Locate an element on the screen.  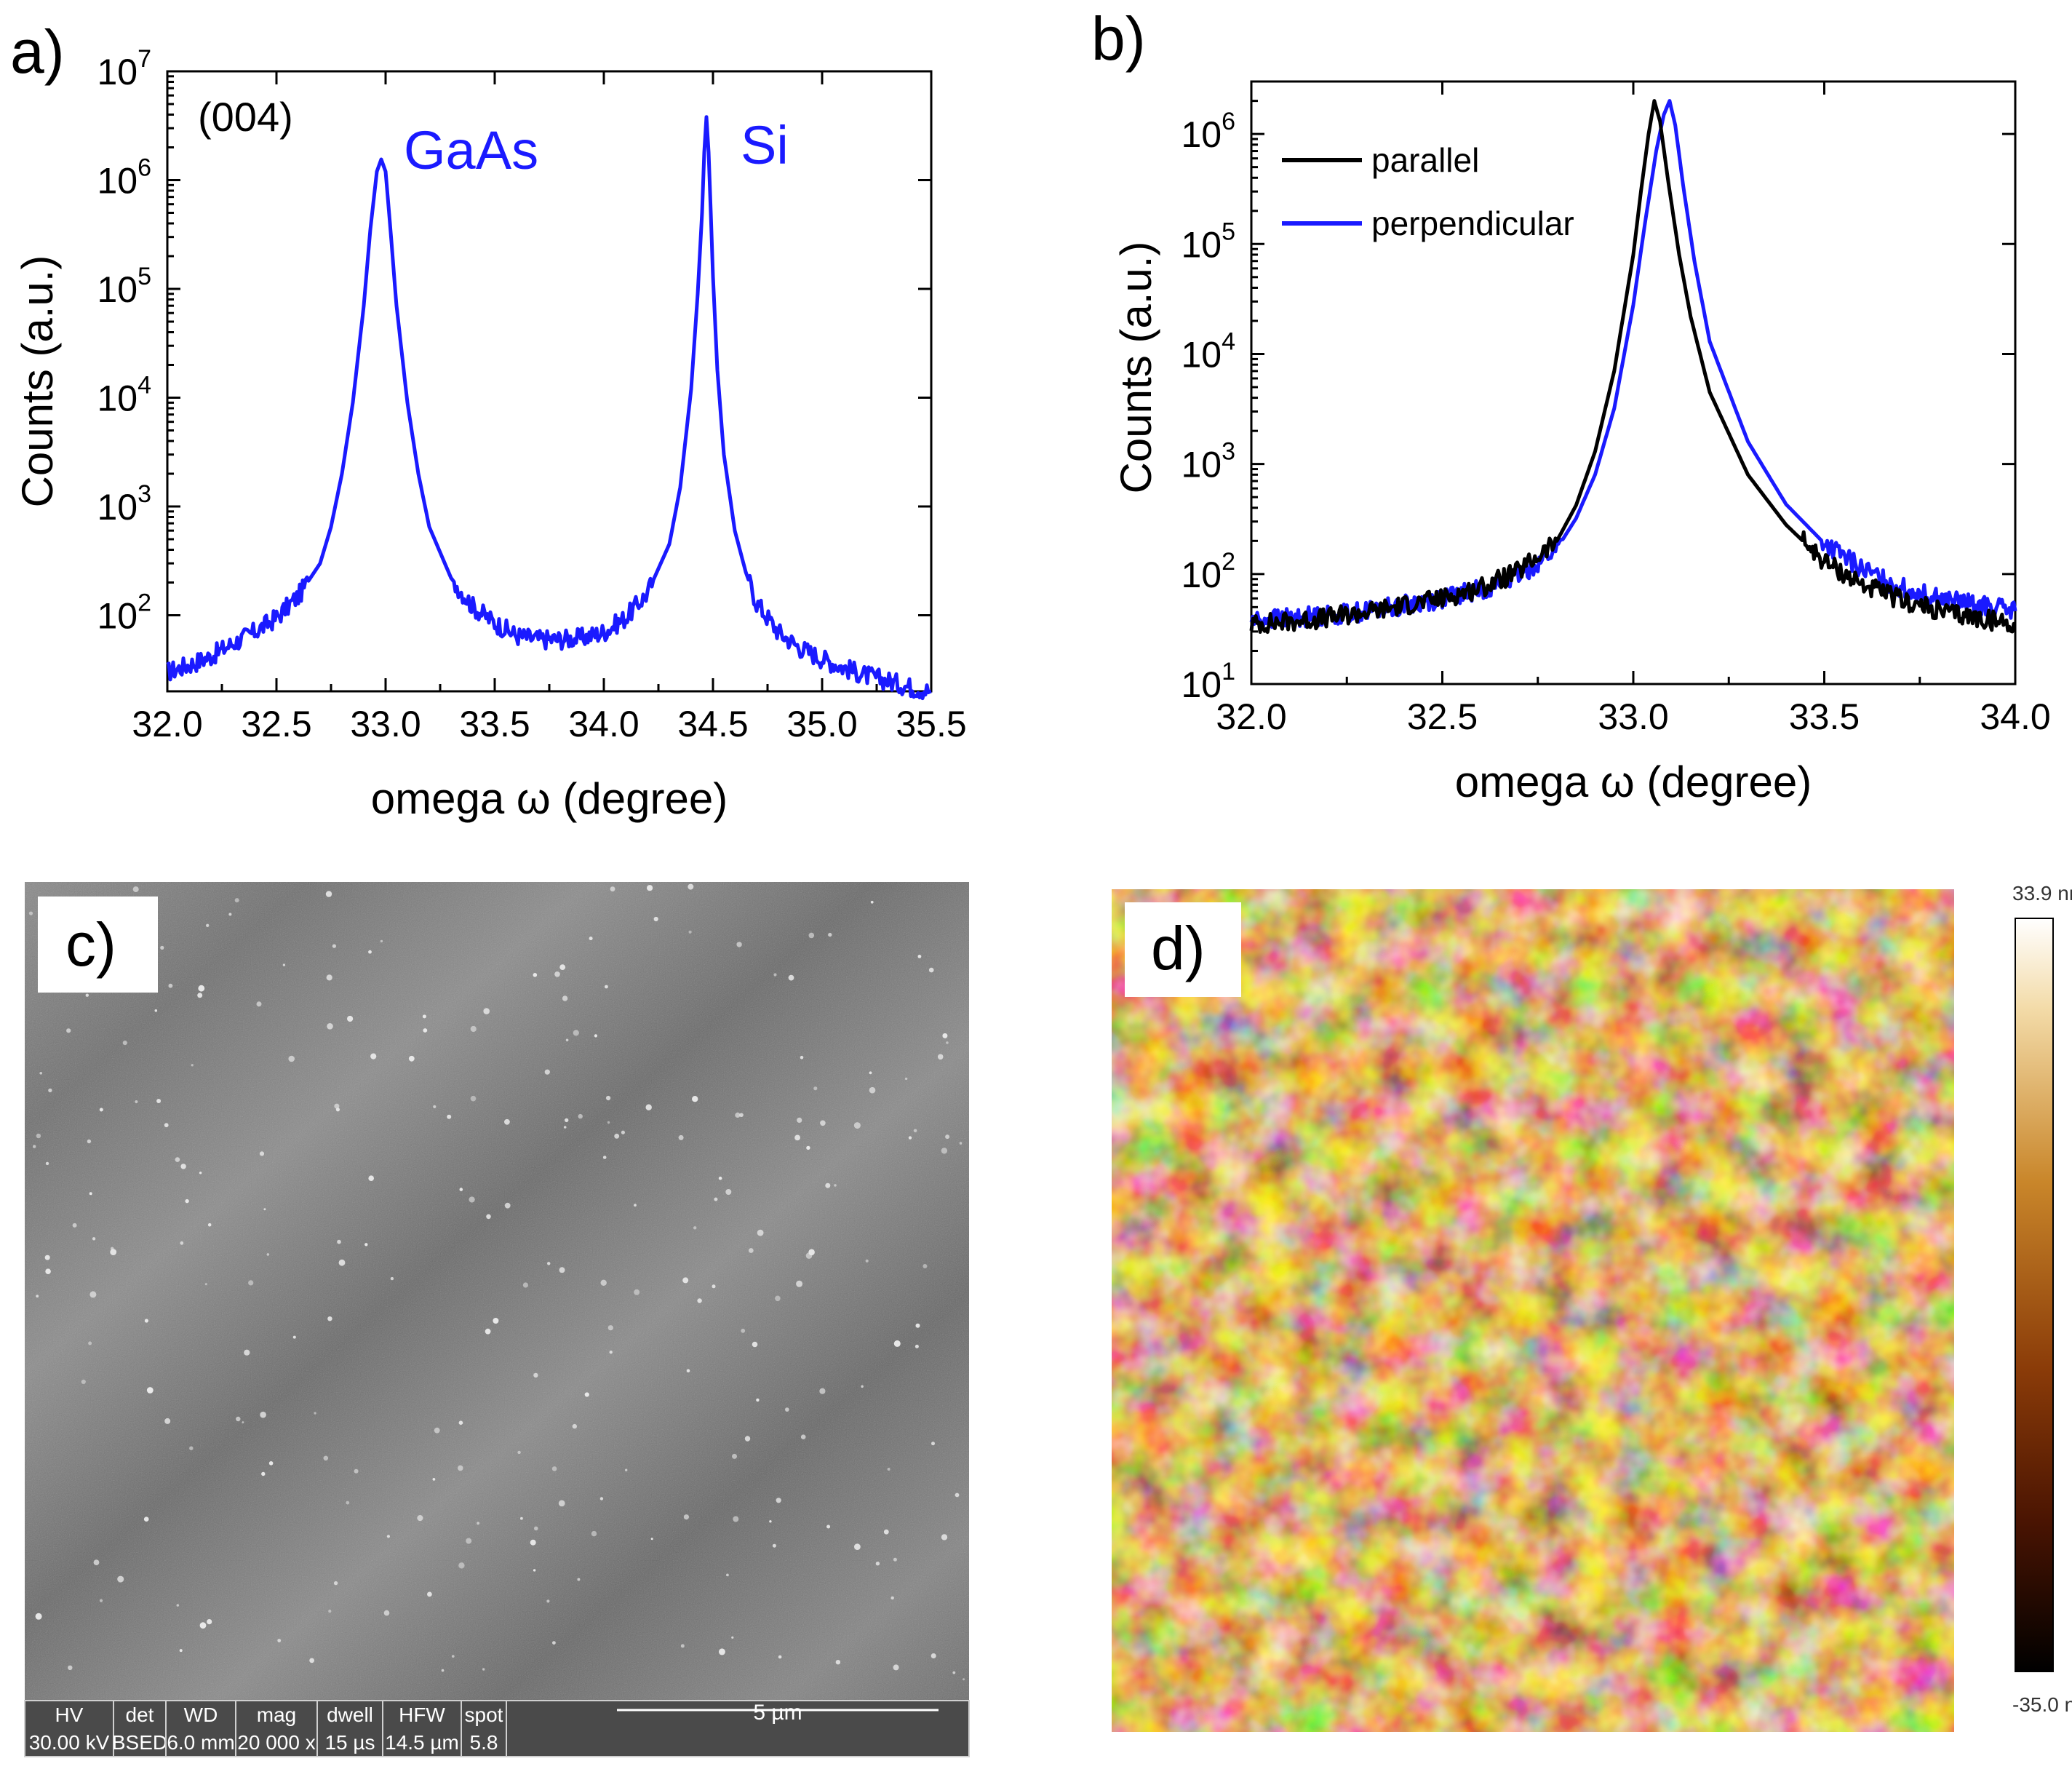
panel-b-series-perpendicular is located at coordinates (1633, 364).